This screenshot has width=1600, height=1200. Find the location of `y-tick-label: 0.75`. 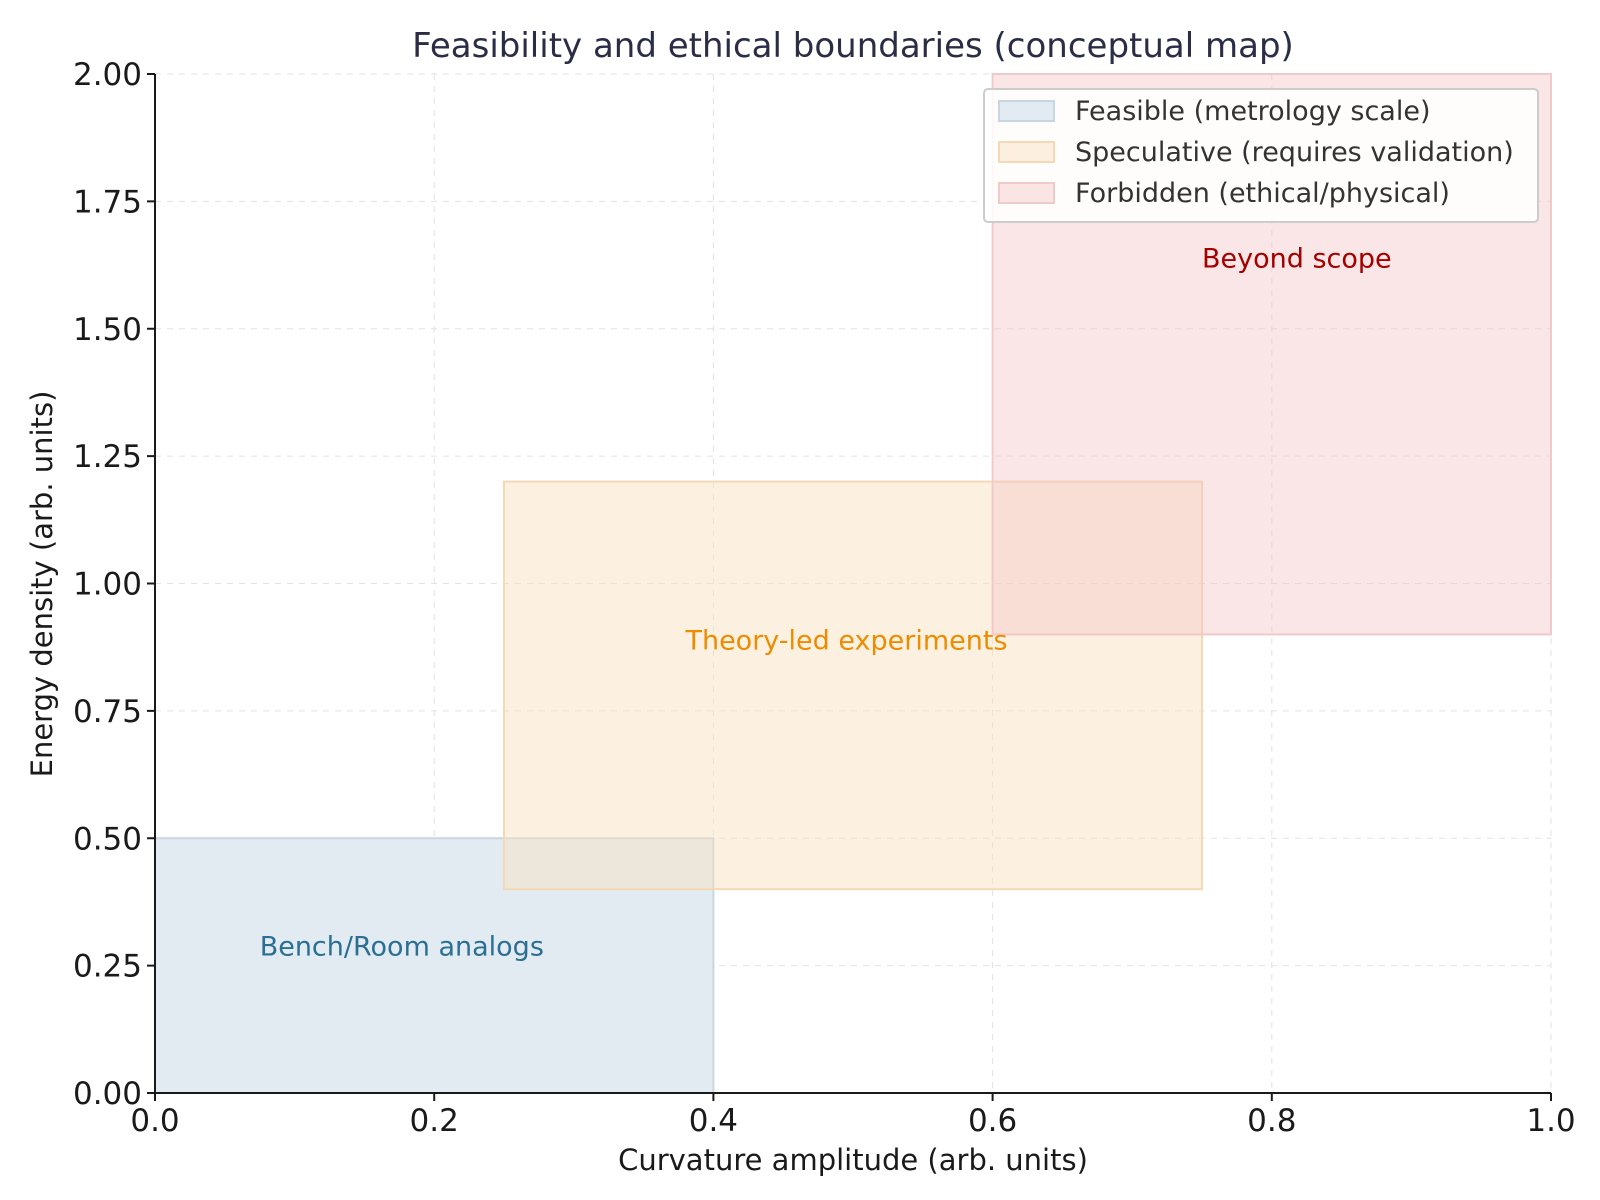

y-tick-label: 0.75 is located at coordinates (107, 712).